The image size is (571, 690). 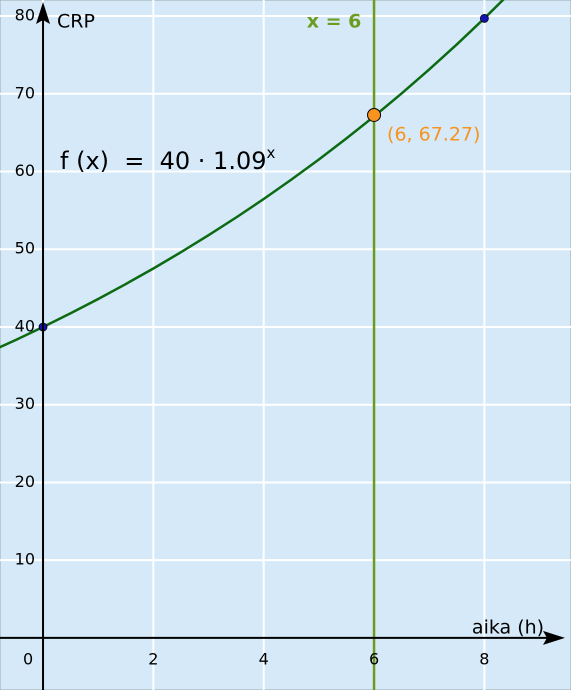 What do you see at coordinates (484, 658) in the screenshot?
I see `x-tick-label: 8` at bounding box center [484, 658].